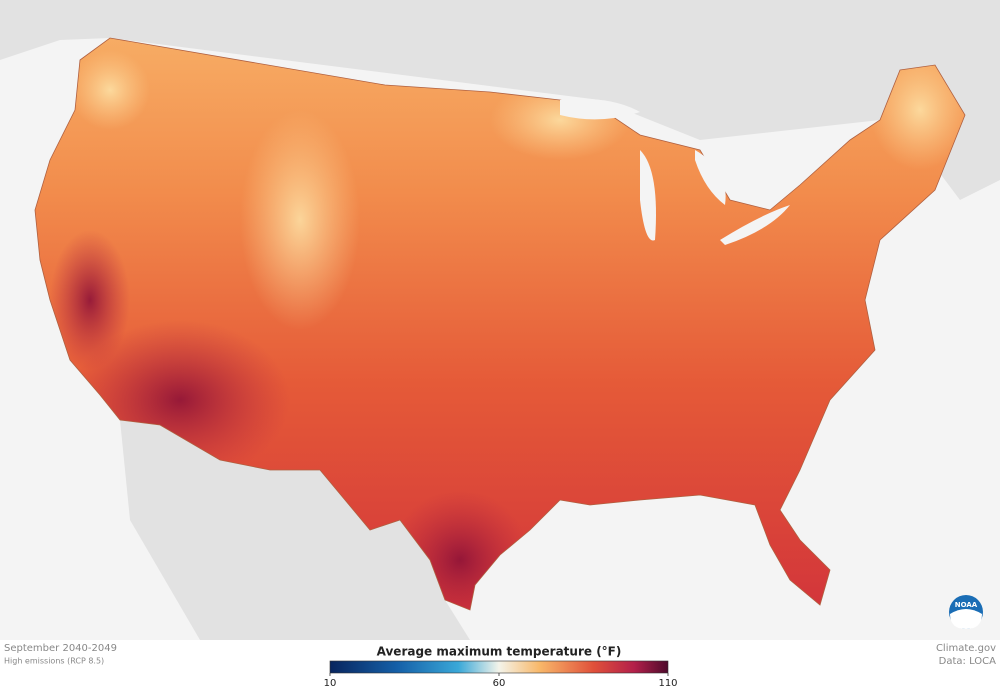 The image size is (1000, 690). Describe the element at coordinates (54, 661) in the screenshot. I see `scenario: High emissions (RCP 8.5)` at that location.